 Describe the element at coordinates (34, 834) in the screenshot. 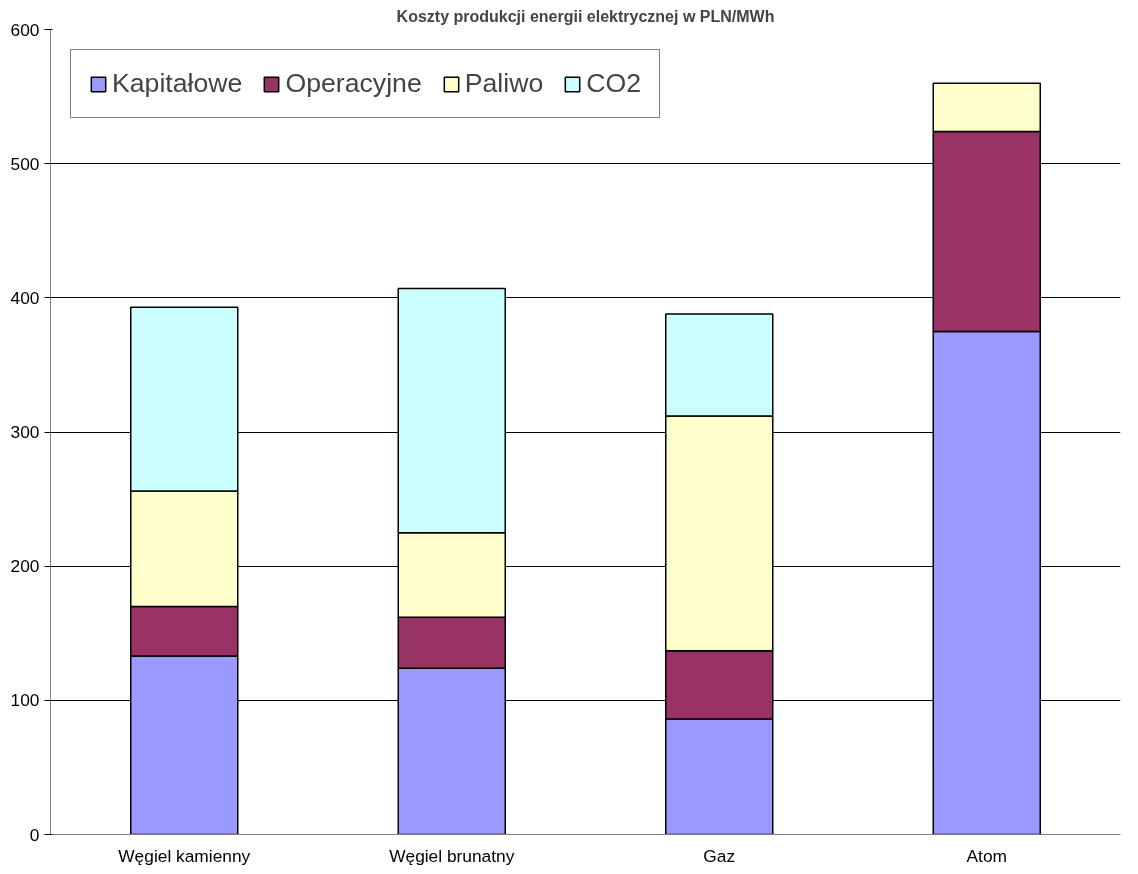

I see `y-tick-label: 0` at that location.